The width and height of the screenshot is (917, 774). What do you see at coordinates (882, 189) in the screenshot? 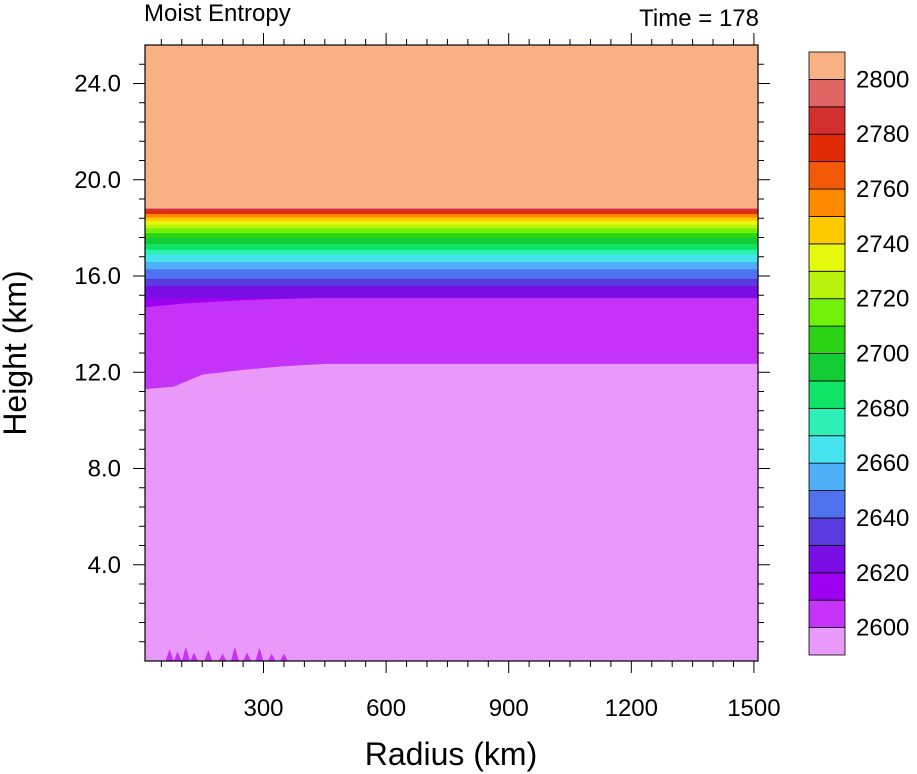
I see `colorbar-label: 2760` at bounding box center [882, 189].